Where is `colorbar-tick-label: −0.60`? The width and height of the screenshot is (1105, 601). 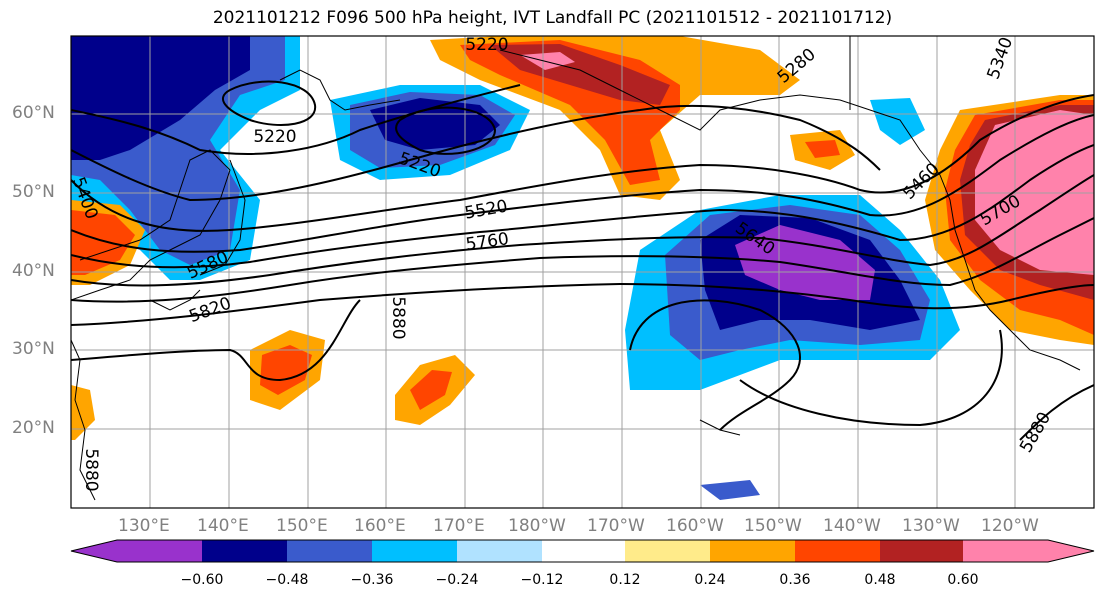
colorbar-tick-label: −0.60 is located at coordinates (202, 580).